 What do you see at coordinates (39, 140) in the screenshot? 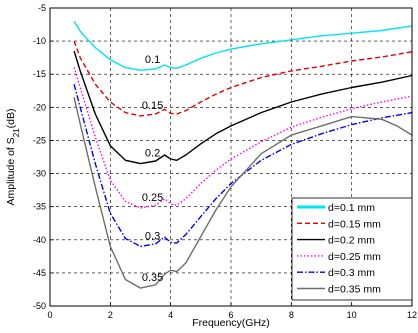
I see `y-tick-label: -25` at bounding box center [39, 140].